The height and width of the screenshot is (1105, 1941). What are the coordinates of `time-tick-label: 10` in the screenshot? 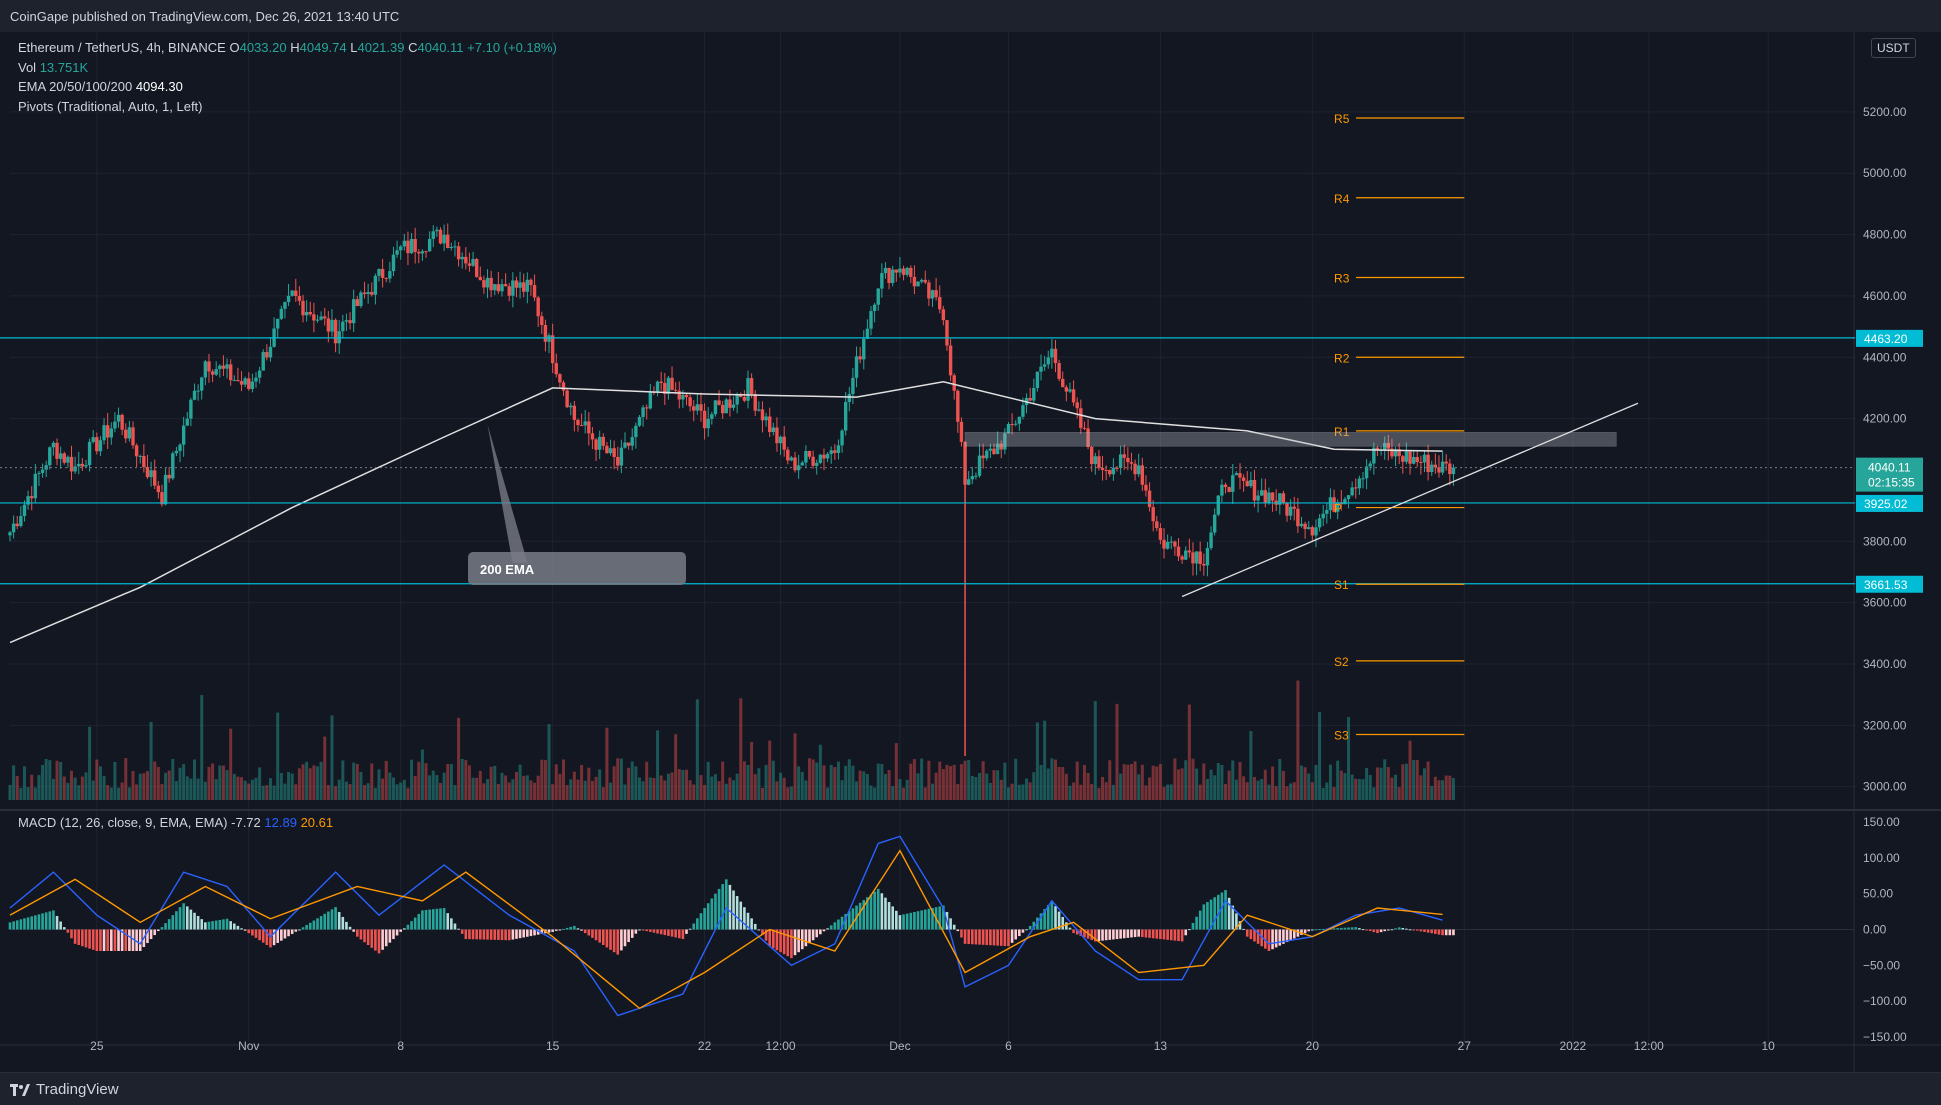 It's located at (1768, 1046).